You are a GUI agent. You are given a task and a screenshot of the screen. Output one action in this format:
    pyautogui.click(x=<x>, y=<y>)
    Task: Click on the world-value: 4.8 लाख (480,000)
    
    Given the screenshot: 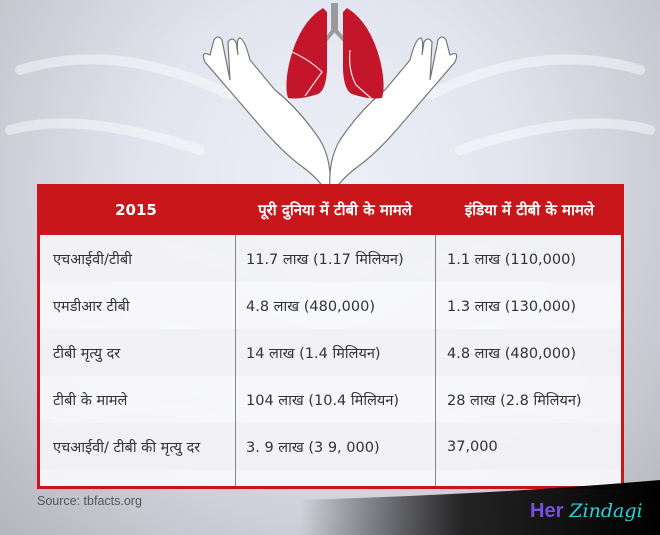 What is the action you would take?
    pyautogui.click(x=311, y=306)
    